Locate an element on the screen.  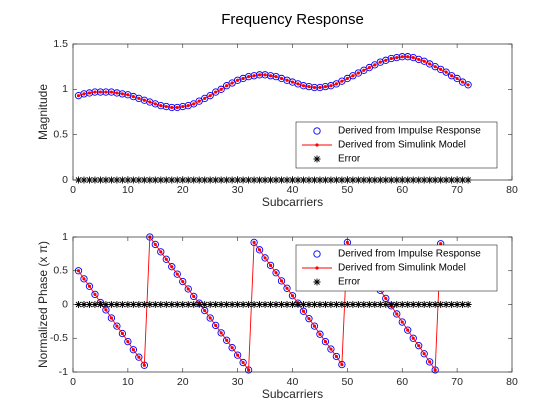
x-tick-label: 70 is located at coordinates (457, 382).